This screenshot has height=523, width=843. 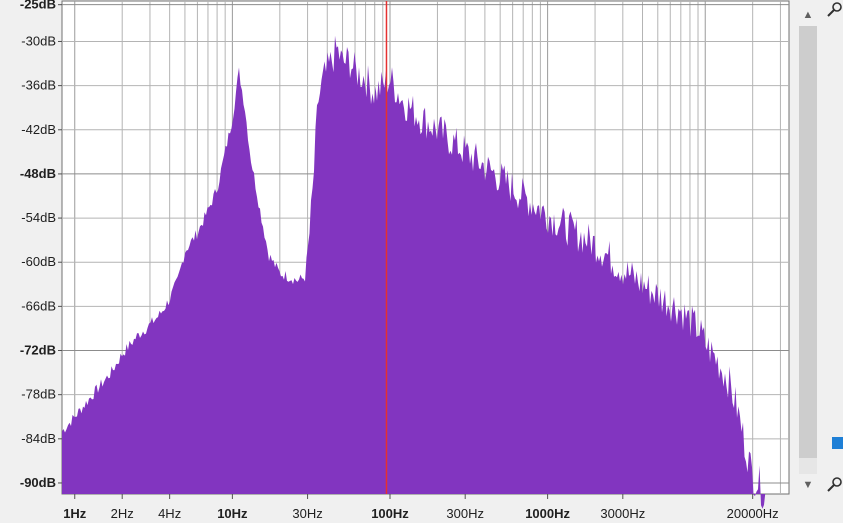 I want to click on x-tick-label: 20000Hz, so click(x=753, y=513).